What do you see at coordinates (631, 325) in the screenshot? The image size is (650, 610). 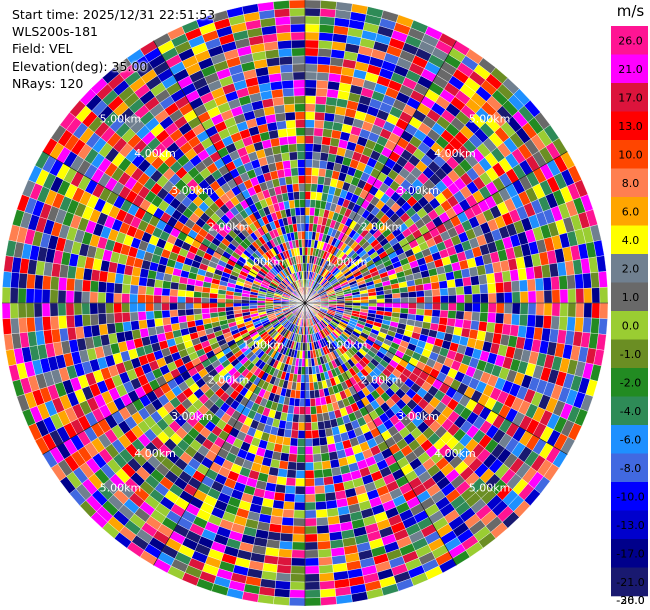 I see `colorbar-tick-label: 0.0` at bounding box center [631, 325].